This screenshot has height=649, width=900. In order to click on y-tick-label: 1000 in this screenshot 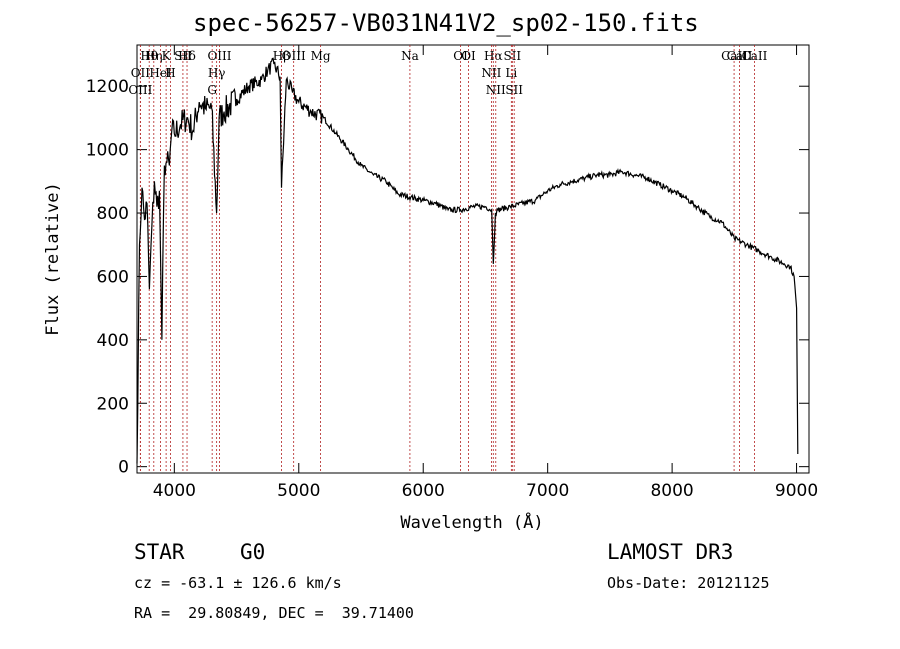, I will do `click(107, 151)`.